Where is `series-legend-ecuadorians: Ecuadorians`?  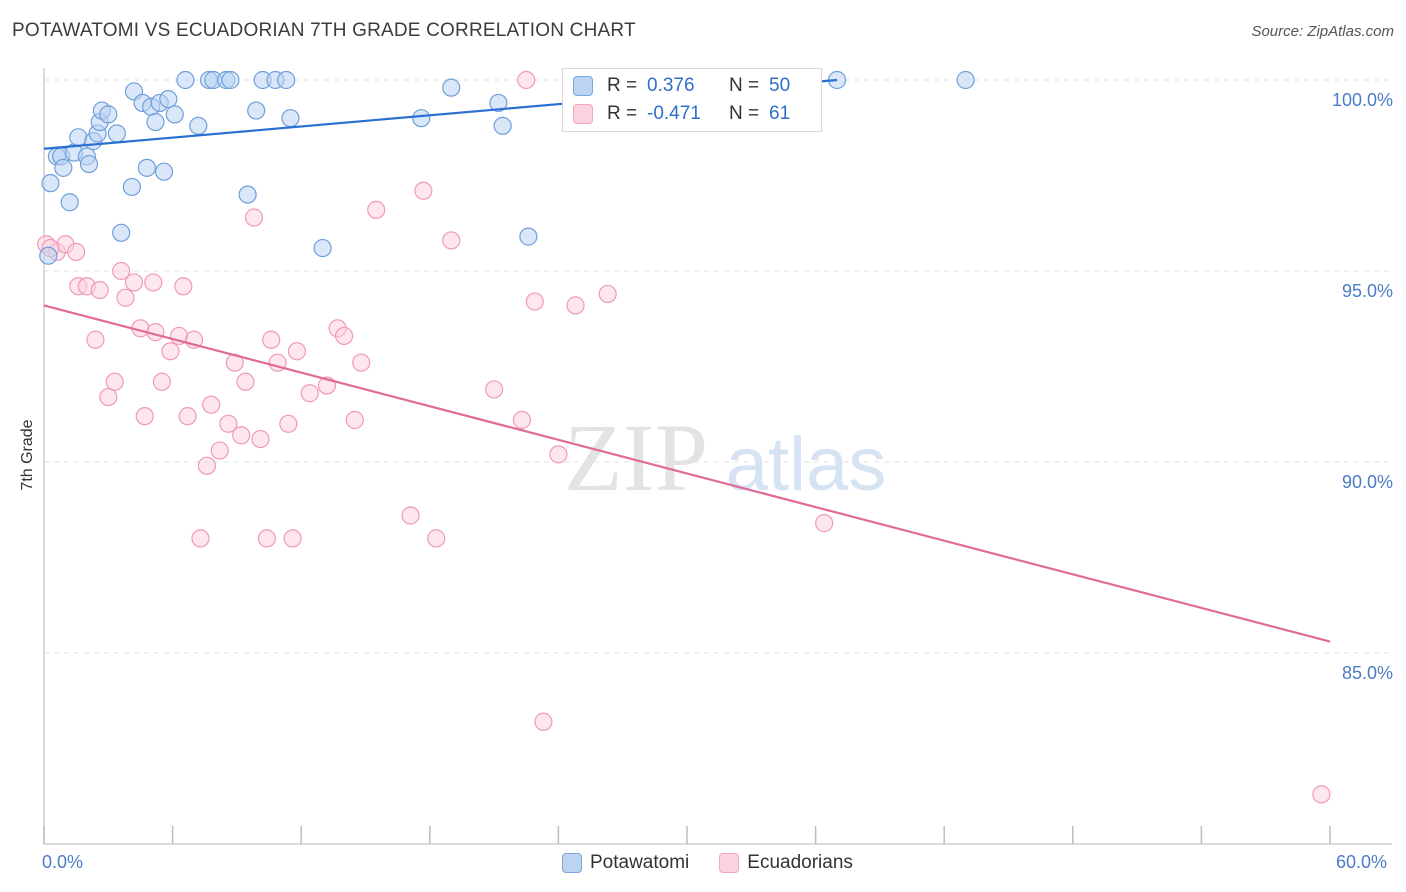
series-legend-ecuadorians: Ecuadorians is located at coordinates (786, 863).